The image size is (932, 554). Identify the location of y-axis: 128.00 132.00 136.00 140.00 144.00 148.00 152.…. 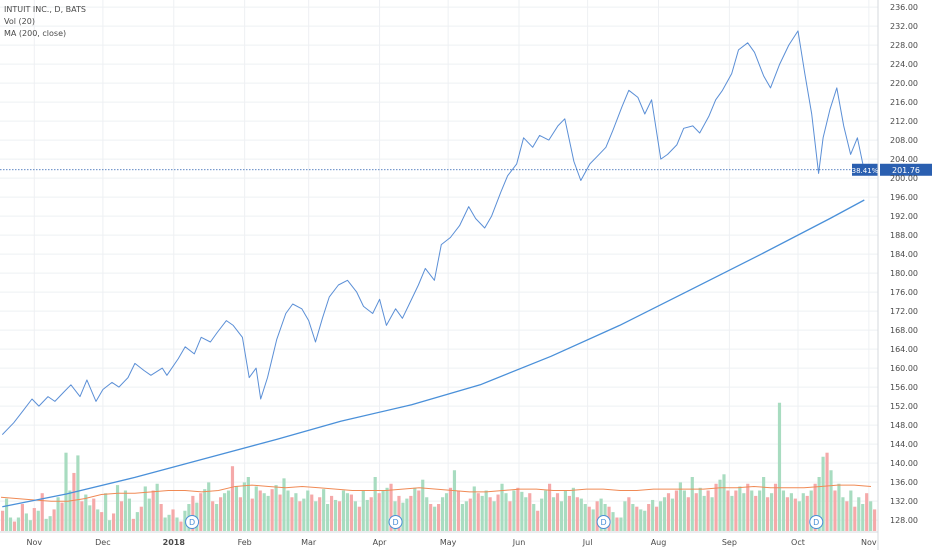
(897, 275).